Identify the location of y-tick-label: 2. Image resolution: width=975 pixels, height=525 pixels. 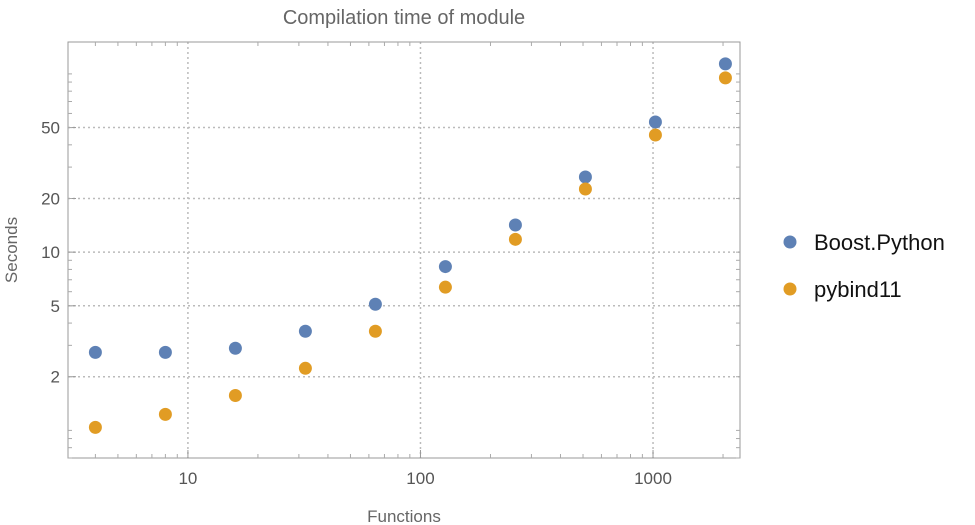
(55, 377).